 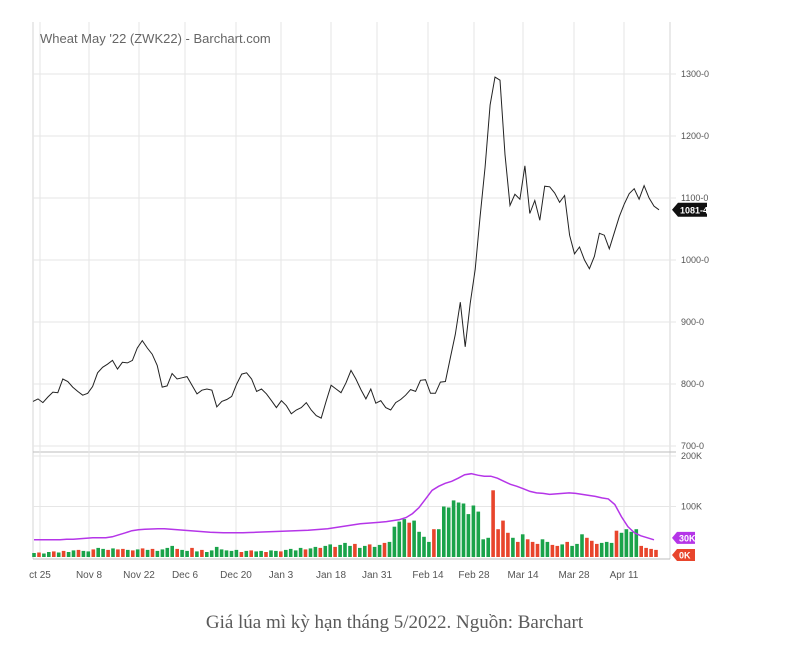 I want to click on last-price-badge, so click(x=689, y=209).